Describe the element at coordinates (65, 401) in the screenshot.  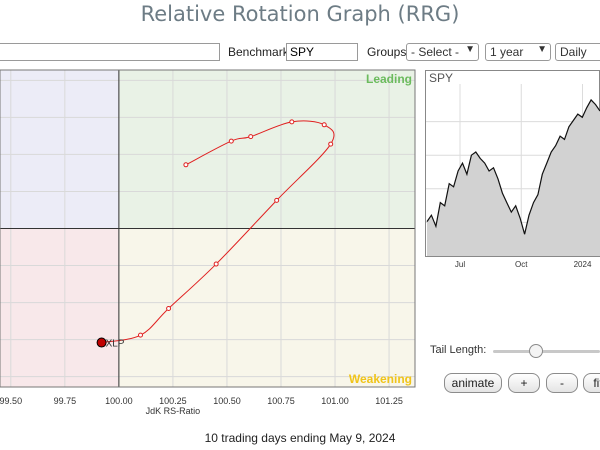
I see `x-tick-label: 99.75` at that location.